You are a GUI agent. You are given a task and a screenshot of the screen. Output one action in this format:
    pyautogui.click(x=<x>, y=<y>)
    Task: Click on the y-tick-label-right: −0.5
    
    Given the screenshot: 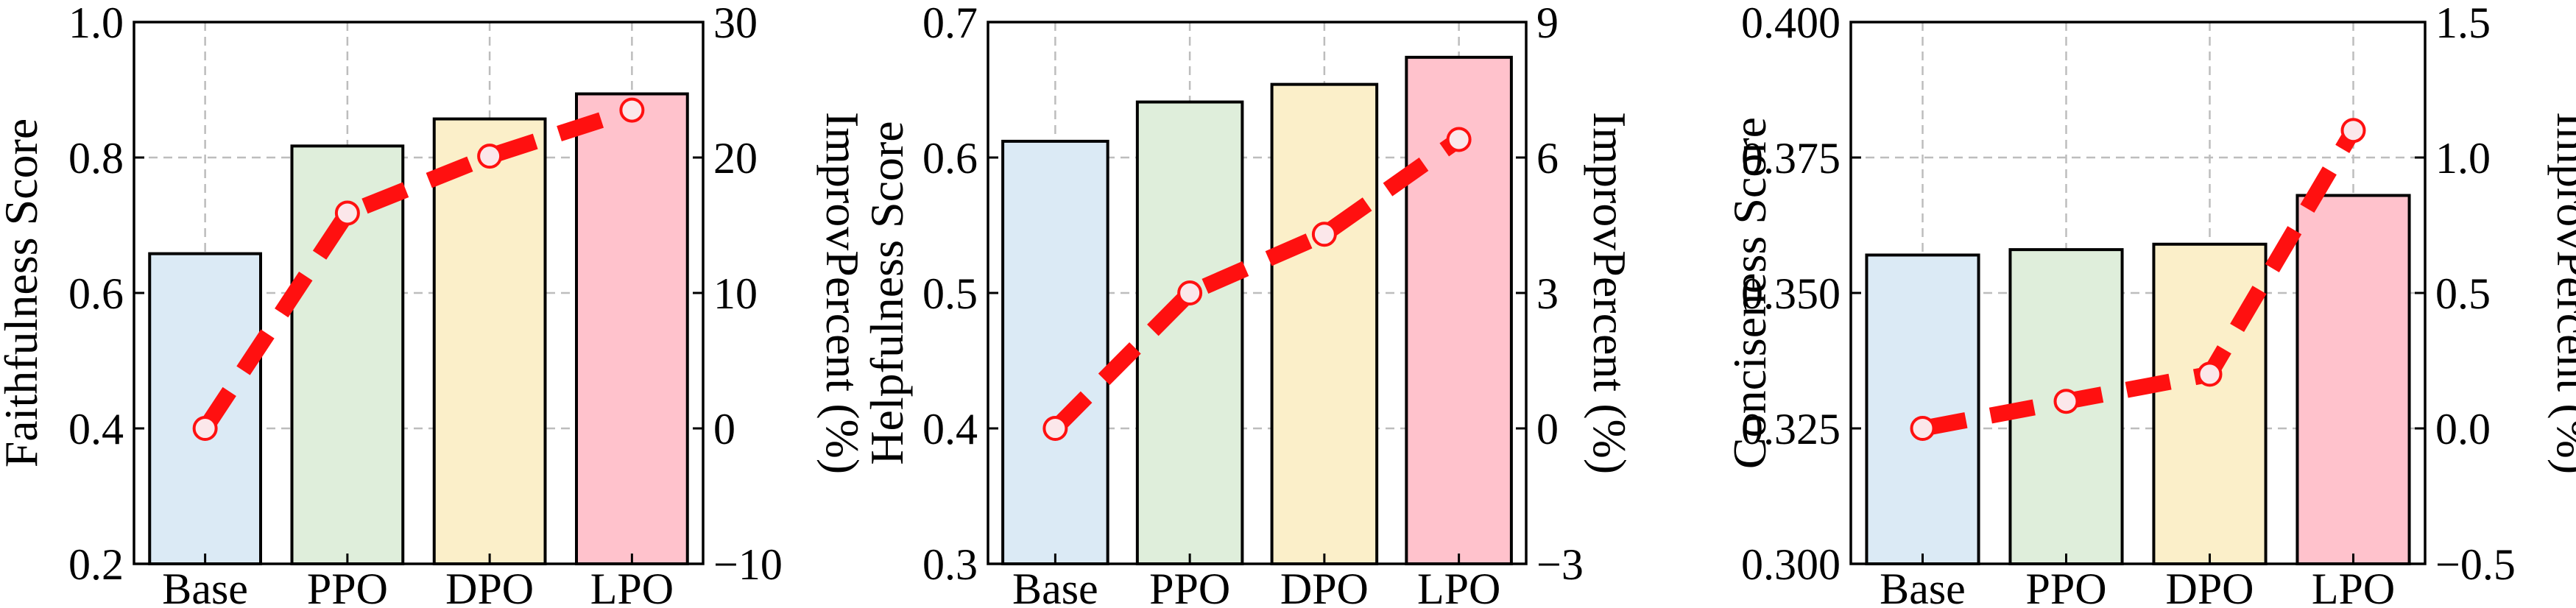 What is the action you would take?
    pyautogui.click(x=2475, y=564)
    